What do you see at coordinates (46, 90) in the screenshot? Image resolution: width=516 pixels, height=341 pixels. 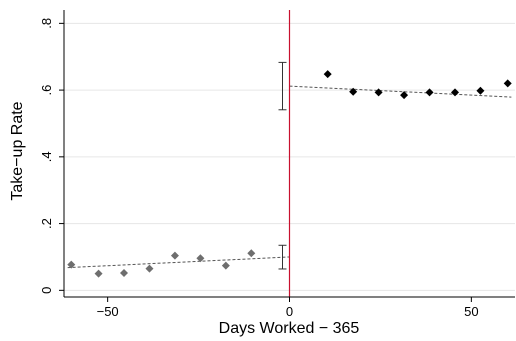 I see `y-tick-label: .6` at bounding box center [46, 90].